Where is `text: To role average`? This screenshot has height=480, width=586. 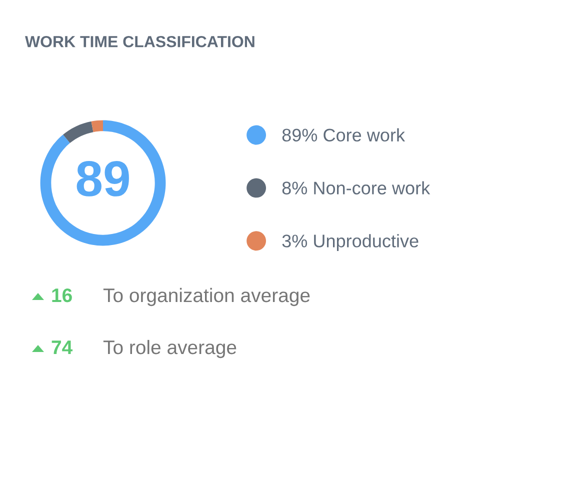 text: To role average is located at coordinates (169, 349).